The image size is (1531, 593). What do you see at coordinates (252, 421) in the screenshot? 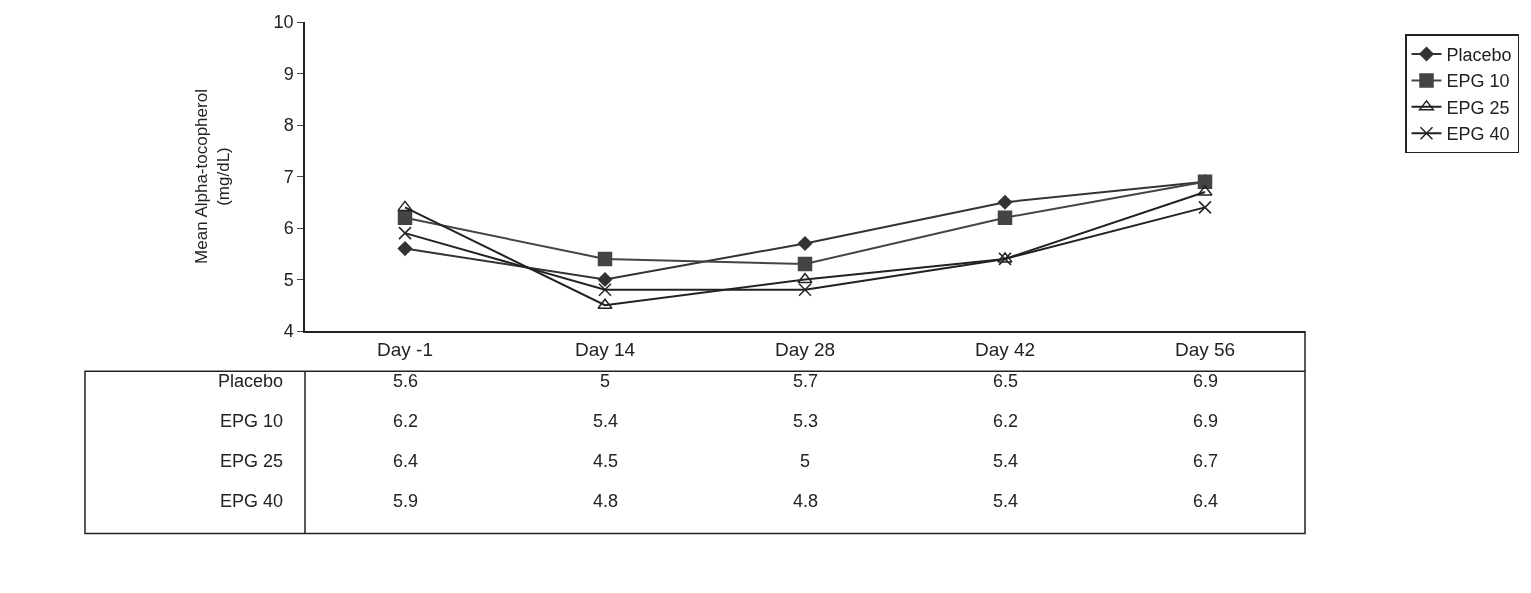
I see `text: EPG 10` at bounding box center [252, 421].